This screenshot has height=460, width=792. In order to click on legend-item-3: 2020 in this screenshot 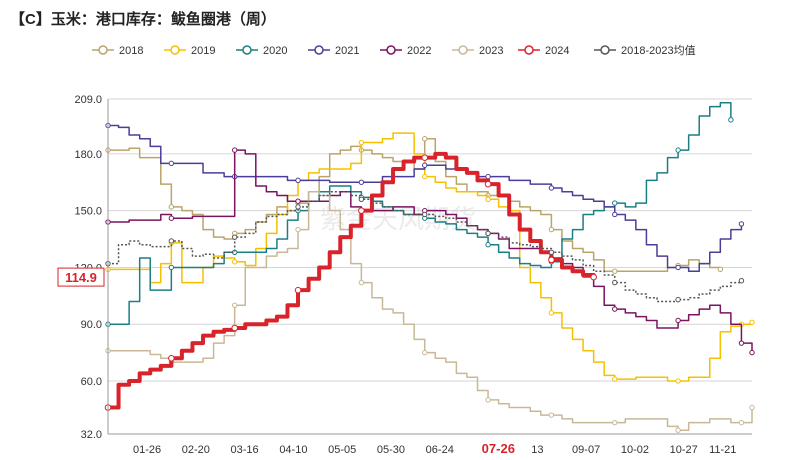, I will do `click(261, 51)`.